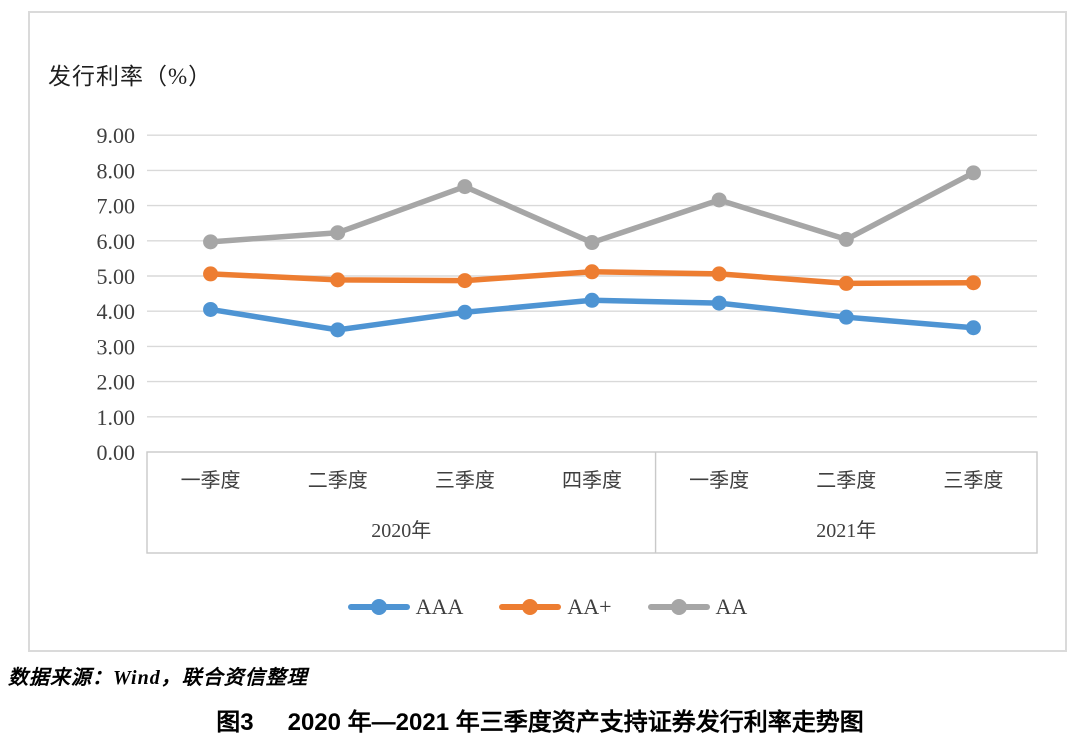 Image resolution: width=1080 pixels, height=755 pixels. What do you see at coordinates (973, 283) in the screenshot?
I see `data-point-AA+-6` at bounding box center [973, 283].